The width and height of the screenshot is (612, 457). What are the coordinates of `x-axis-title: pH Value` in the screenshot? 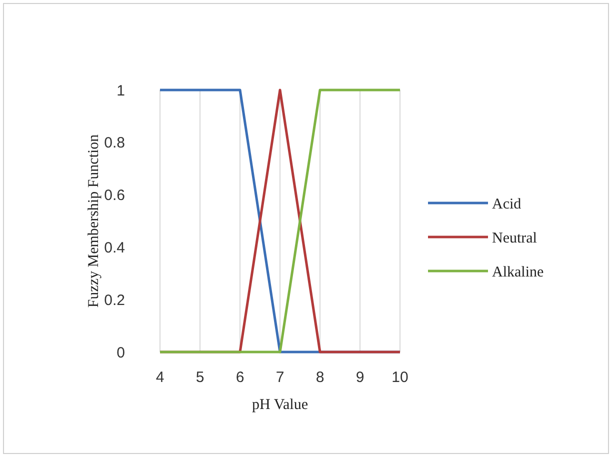 It's located at (280, 405).